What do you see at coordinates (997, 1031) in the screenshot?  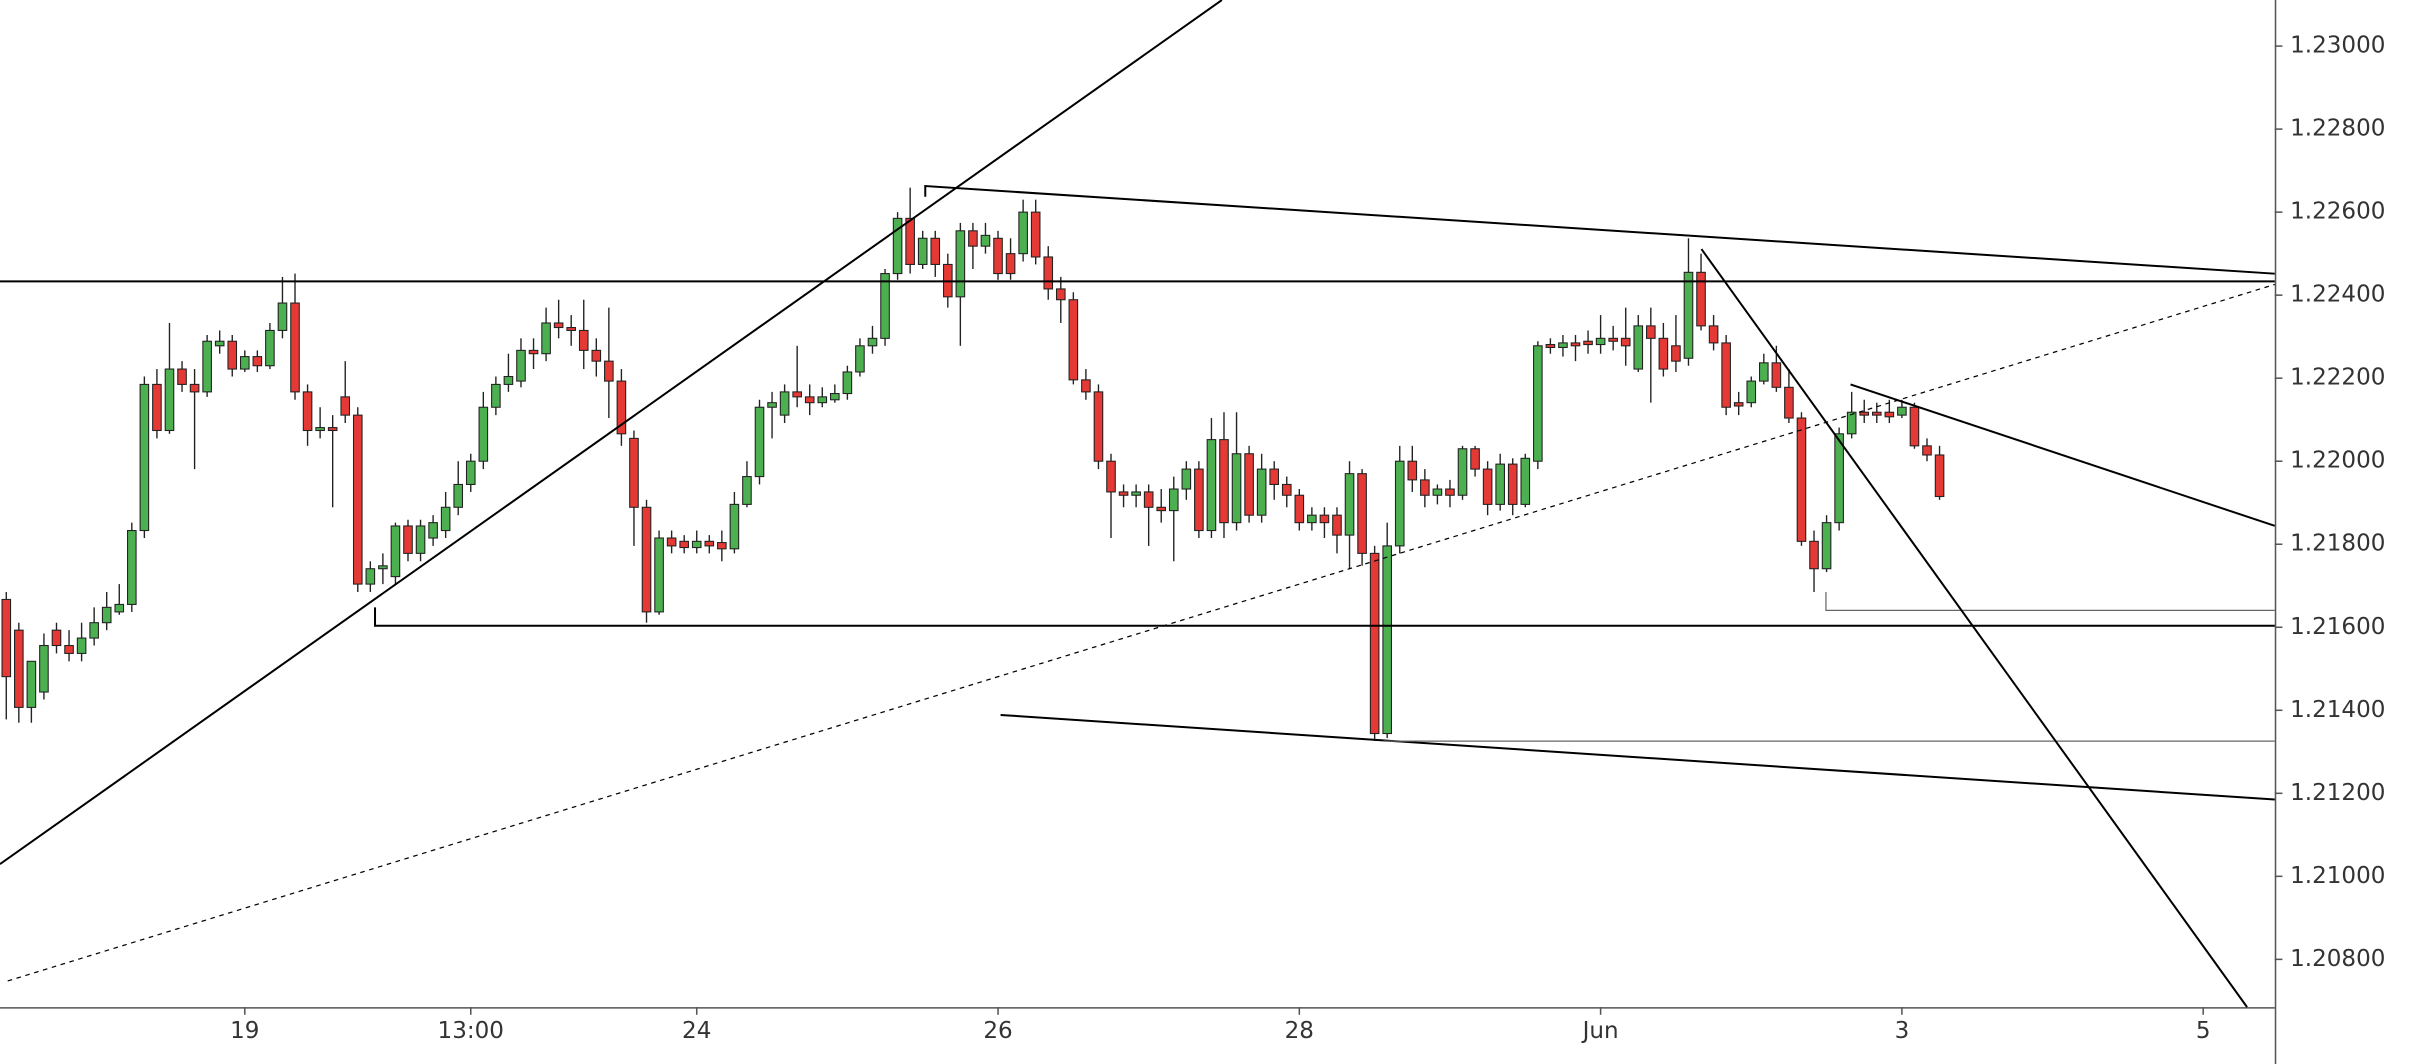 I see `x-tick-label: 26` at bounding box center [997, 1031].